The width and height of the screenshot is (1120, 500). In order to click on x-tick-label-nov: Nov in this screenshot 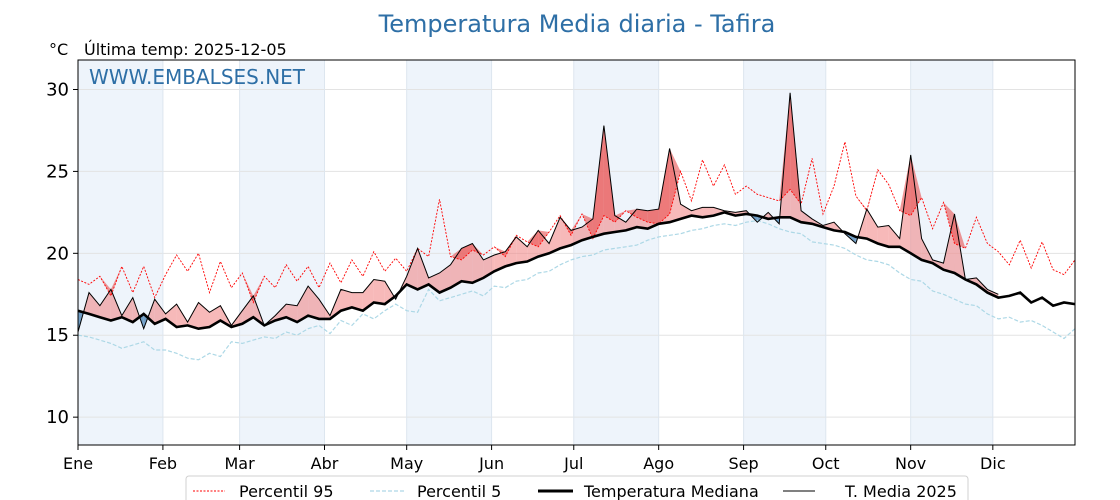, I will do `click(910, 463)`.